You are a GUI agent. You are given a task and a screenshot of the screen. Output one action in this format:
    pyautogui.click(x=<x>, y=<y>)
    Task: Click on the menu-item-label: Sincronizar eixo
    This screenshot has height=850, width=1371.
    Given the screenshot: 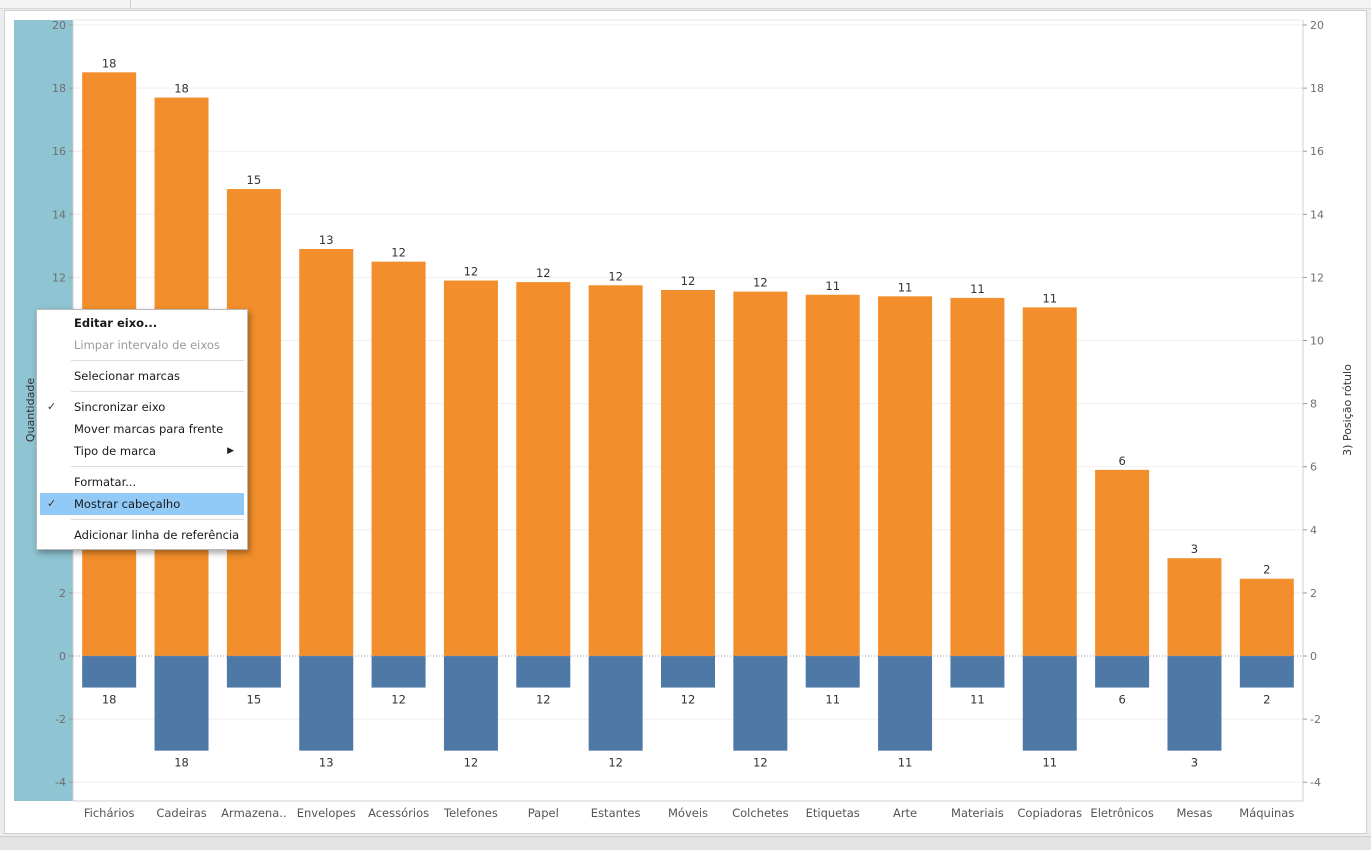 What is the action you would take?
    pyautogui.click(x=120, y=407)
    